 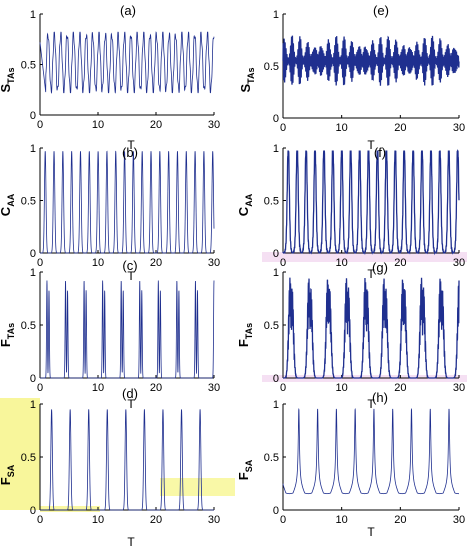 What do you see at coordinates (20, 454) in the screenshot?
I see `highlight-band-left` at bounding box center [20, 454].